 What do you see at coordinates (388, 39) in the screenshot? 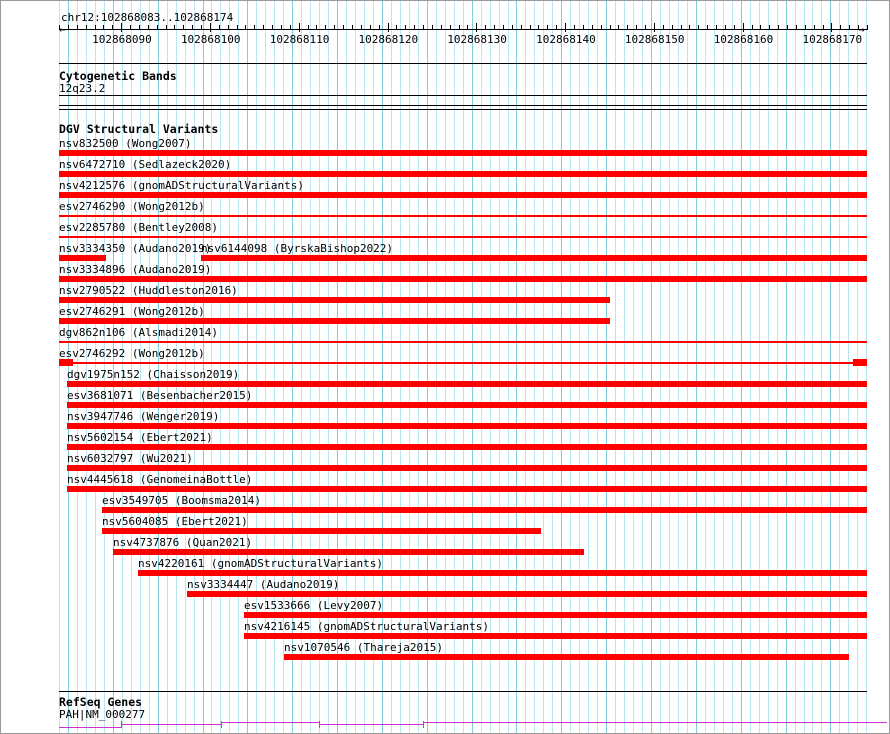
I see `ruler-tick-label: 102868120` at bounding box center [388, 39].